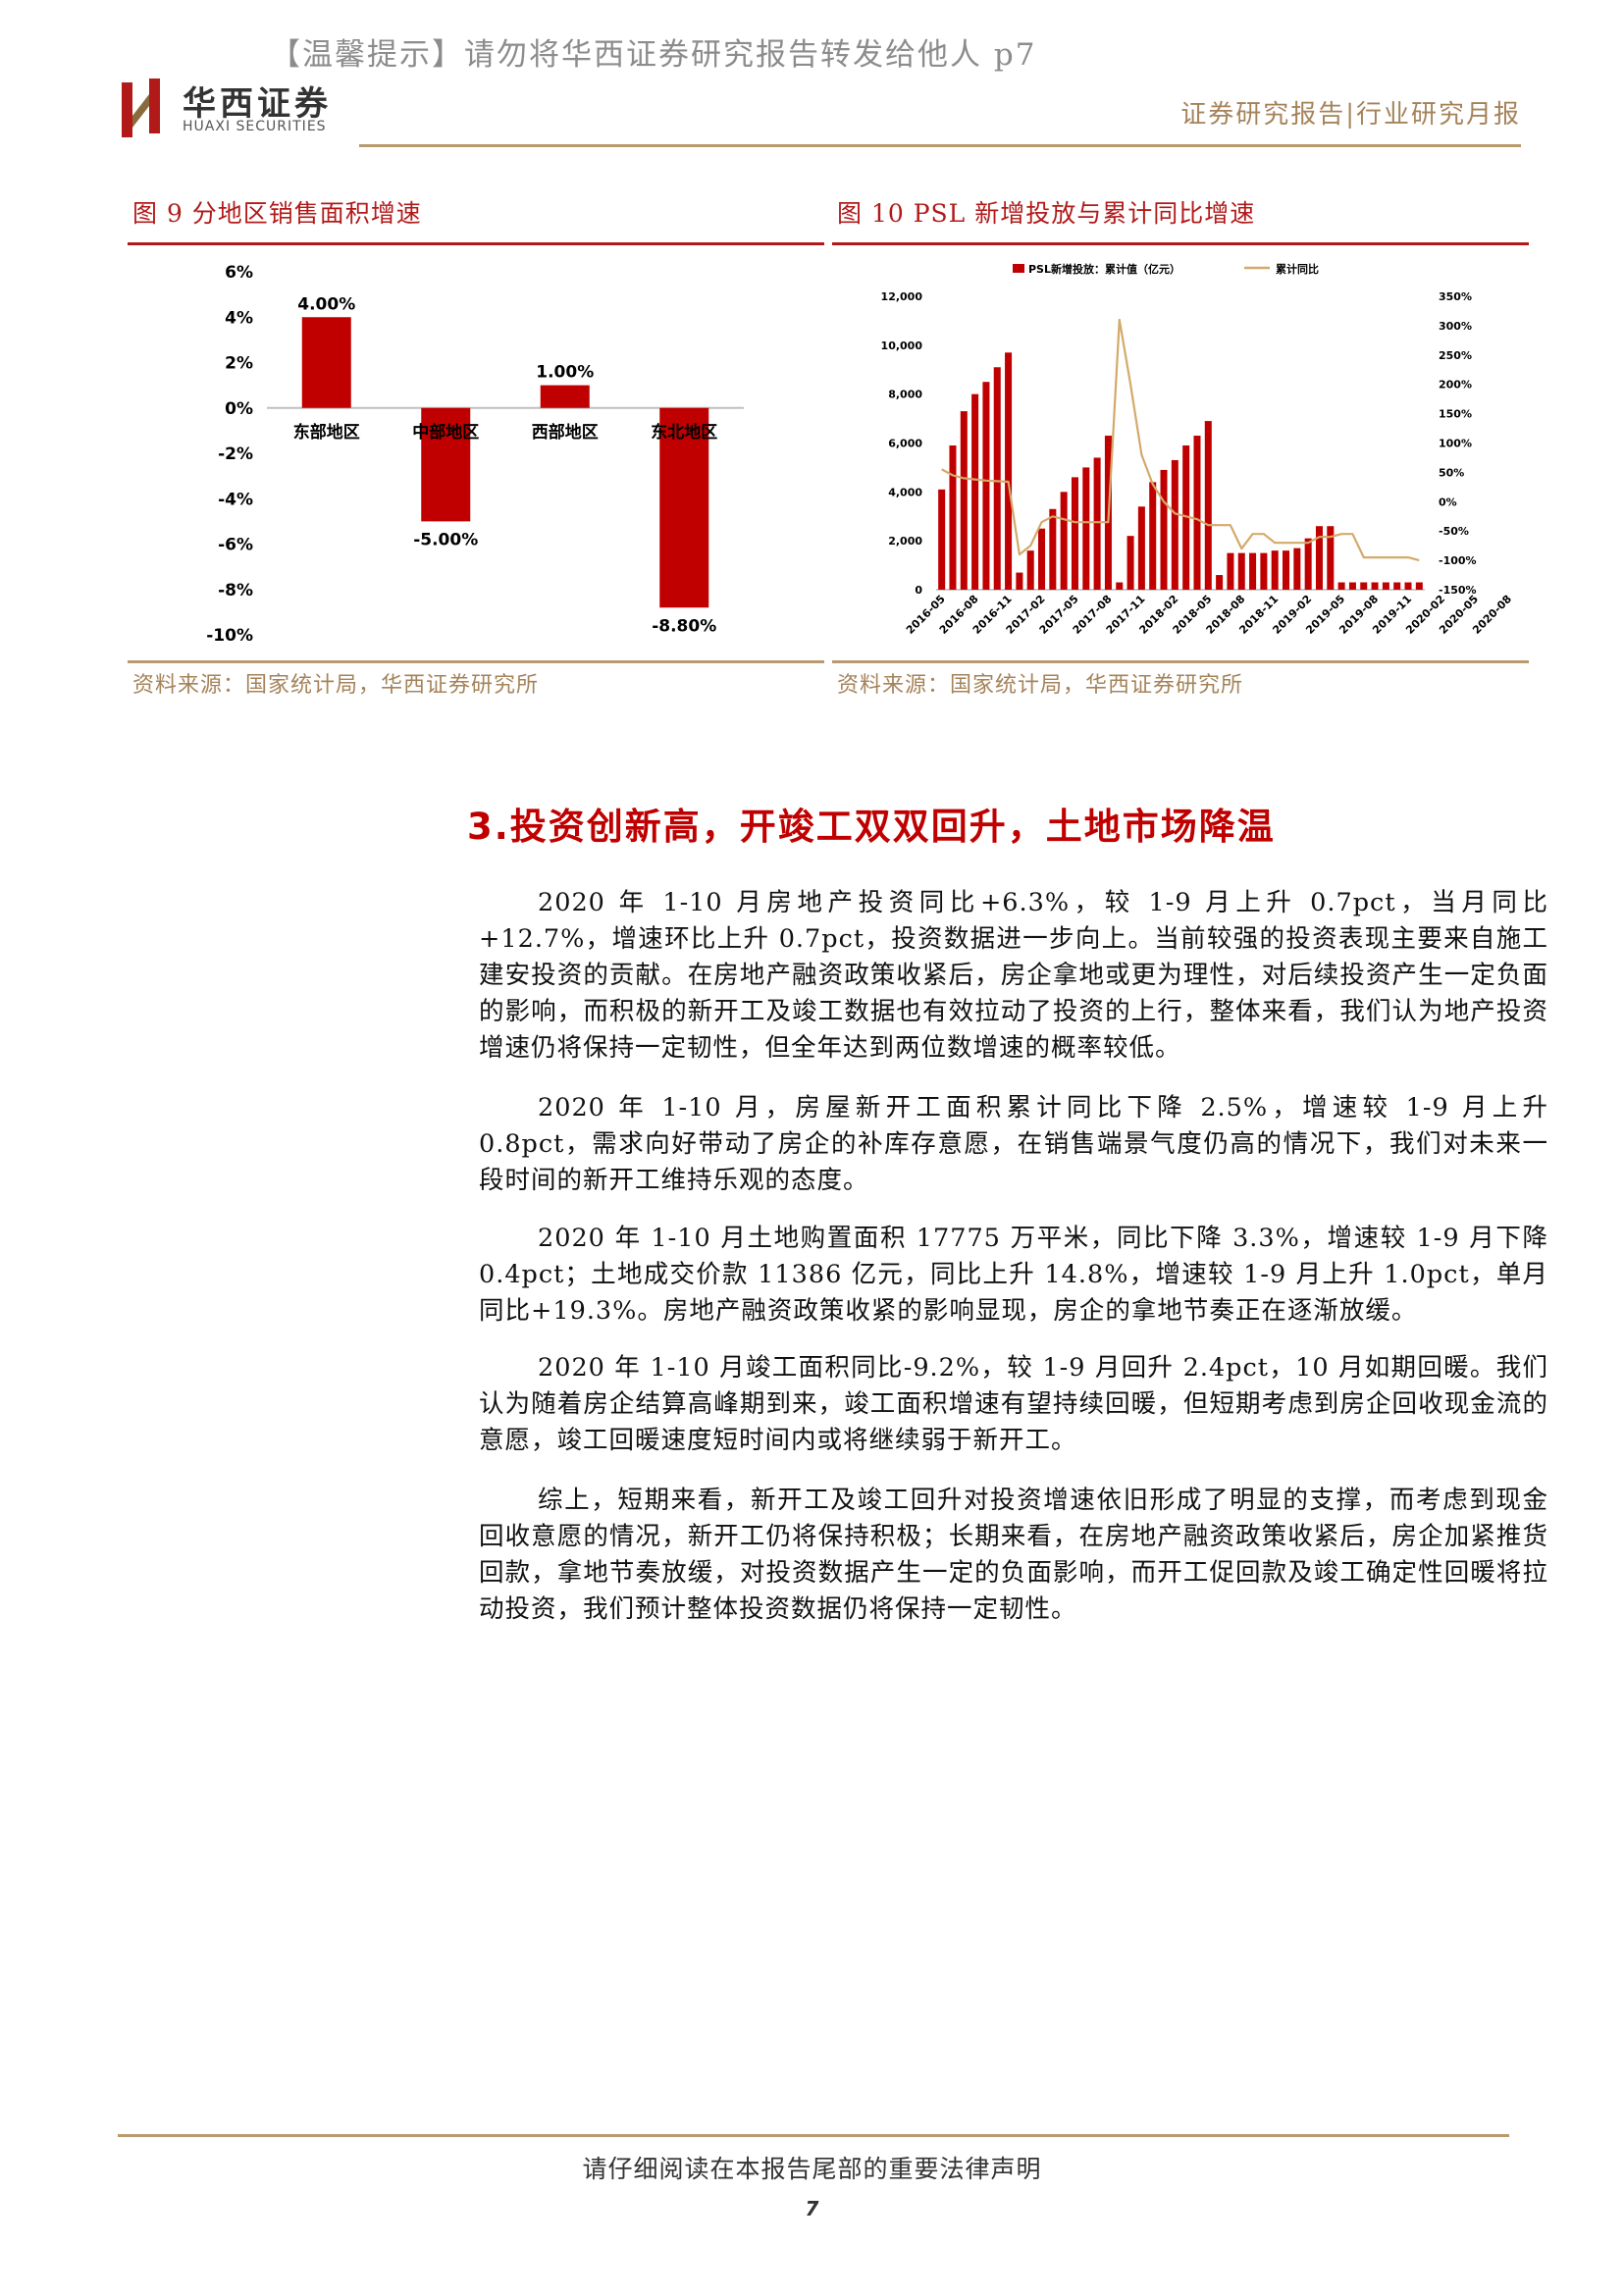 The height and width of the screenshot is (2296, 1624). Describe the element at coordinates (1454, 531) in the screenshot. I see `right-y-tick-label: -50%` at that location.